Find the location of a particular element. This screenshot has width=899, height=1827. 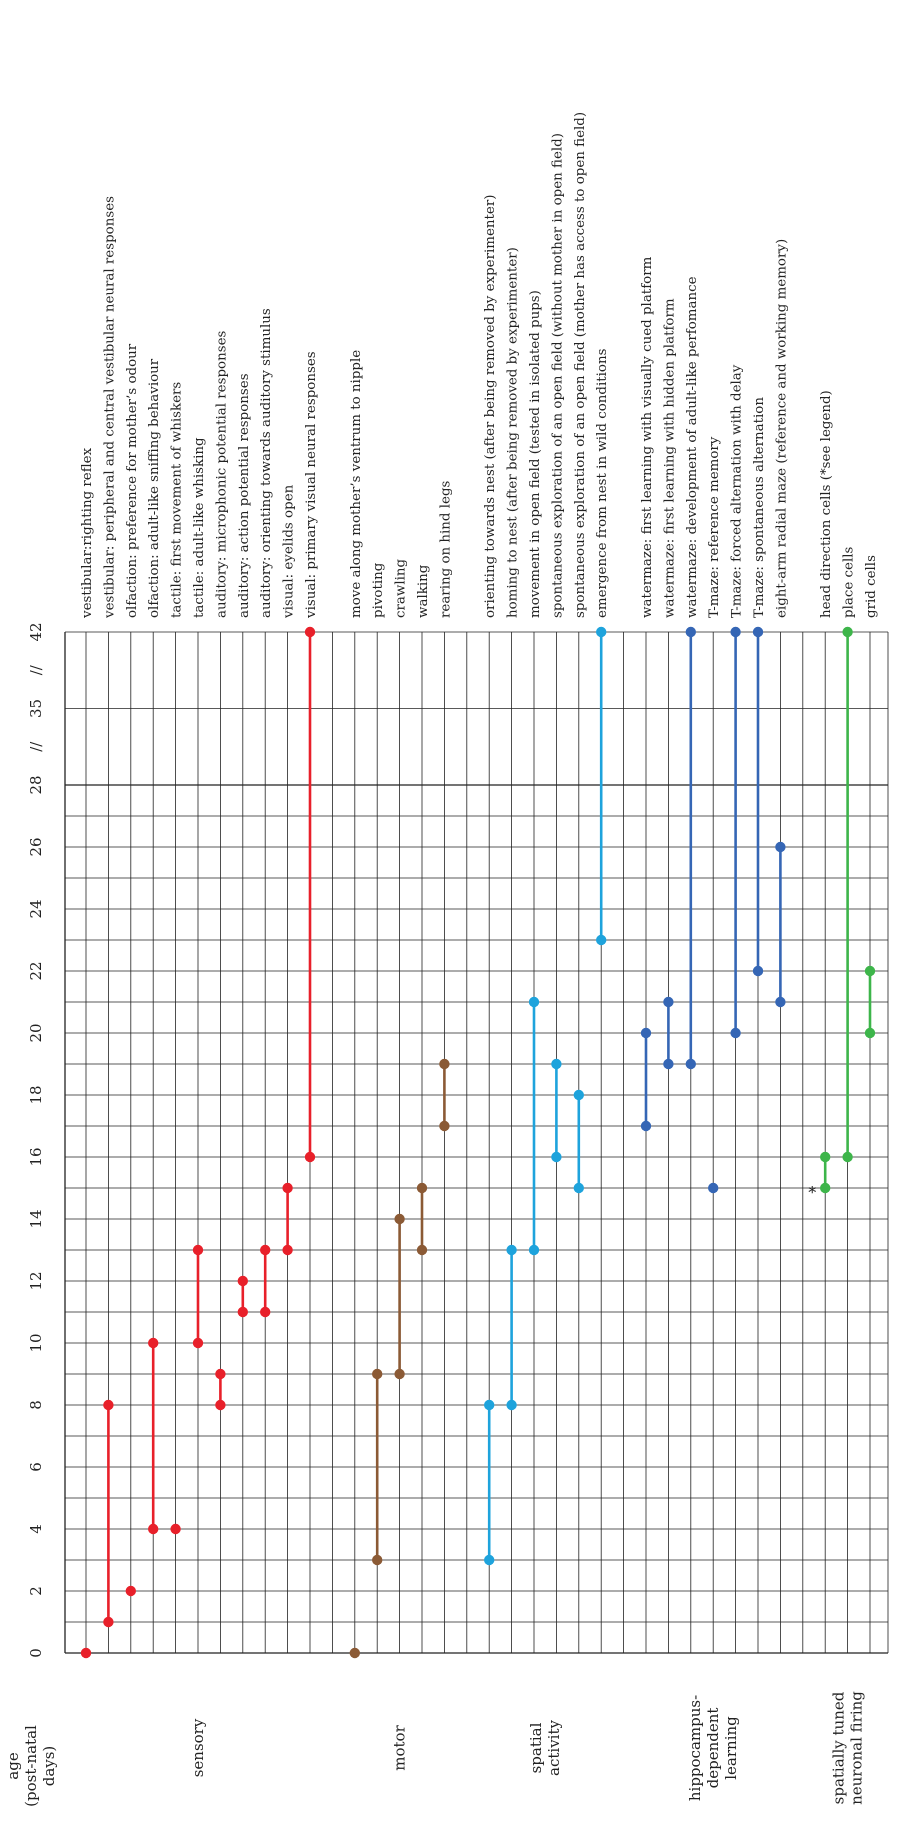

event-label: emergence from nest in wild conditions is located at coordinates (602, 483).